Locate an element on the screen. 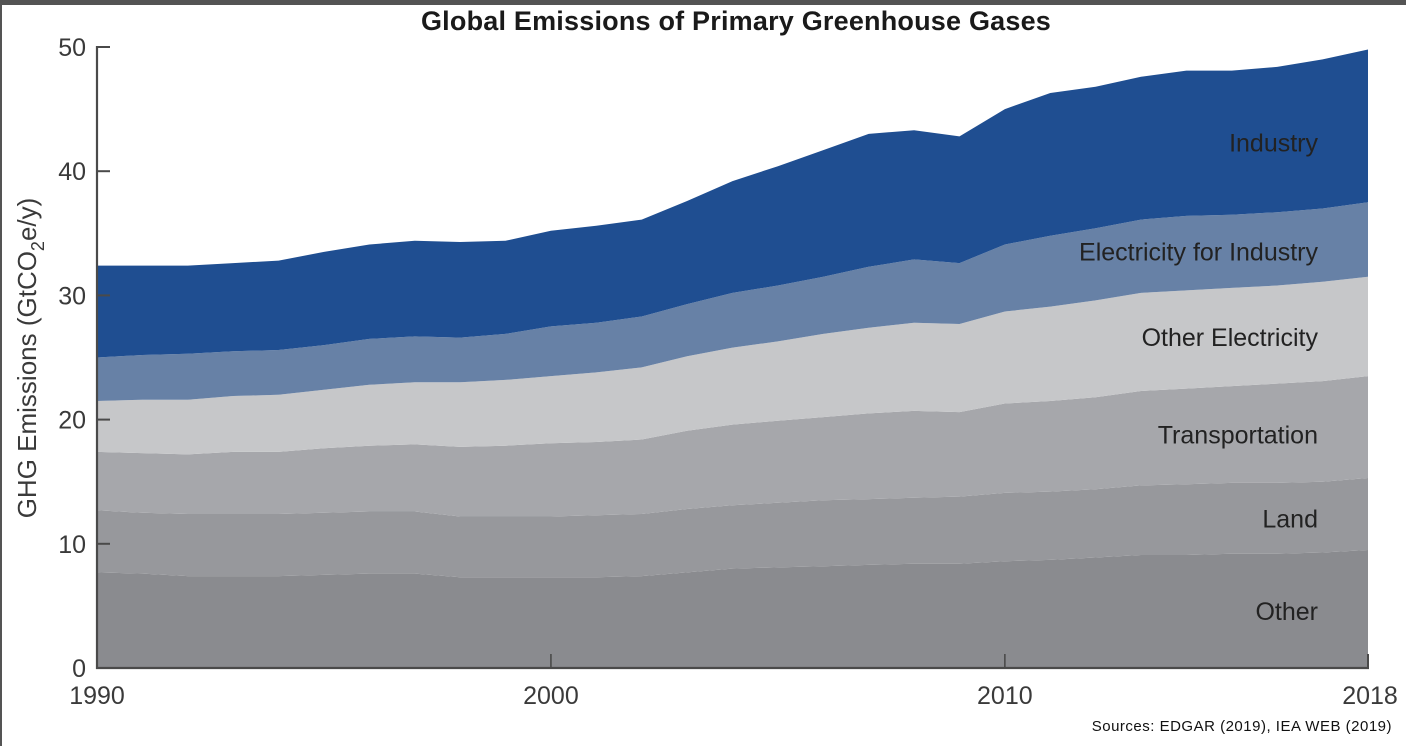  series-label-transportation: Transportation is located at coordinates (1238, 436).